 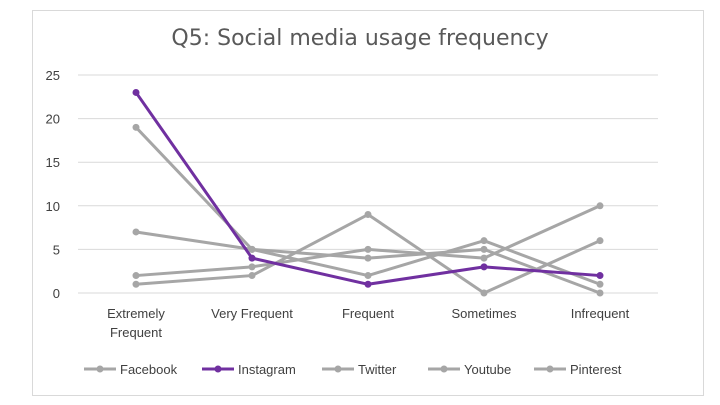 I want to click on legend-label-instagram: Instagram, so click(x=267, y=369).